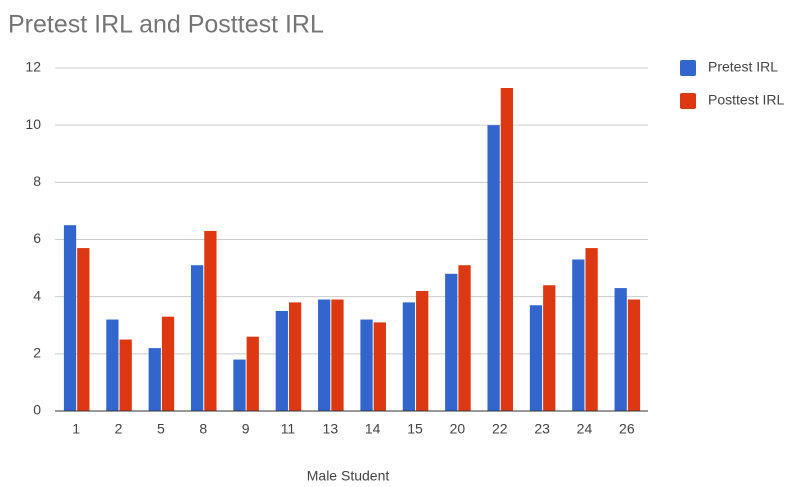 The width and height of the screenshot is (809, 487). I want to click on y-tick-label: 12, so click(33, 67).